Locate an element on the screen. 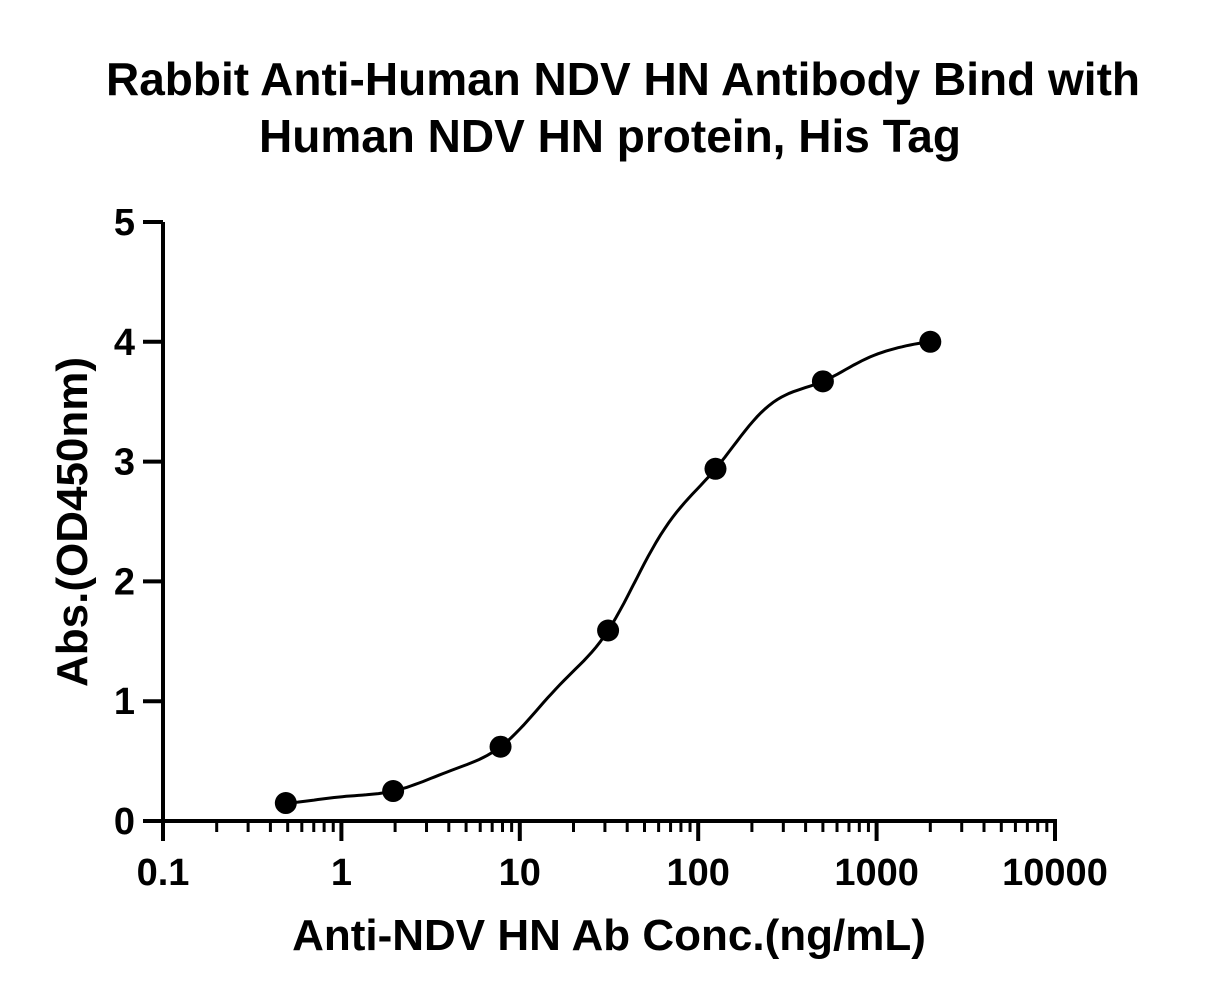 The width and height of the screenshot is (1217, 1005). x-tick-label: 100 is located at coordinates (697, 873).